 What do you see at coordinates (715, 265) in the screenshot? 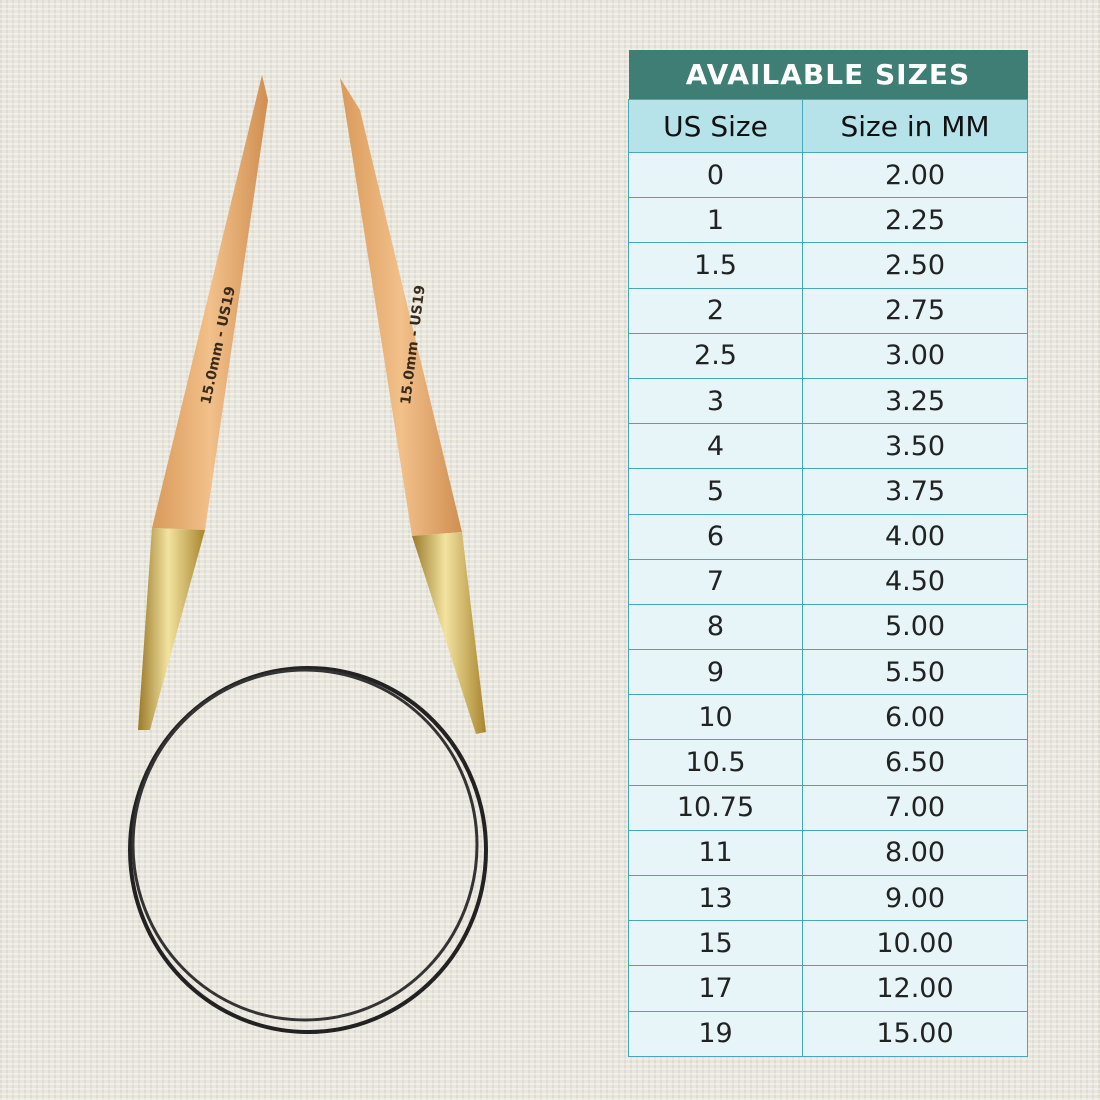
I see `us-size-cell: 1.5` at bounding box center [715, 265].